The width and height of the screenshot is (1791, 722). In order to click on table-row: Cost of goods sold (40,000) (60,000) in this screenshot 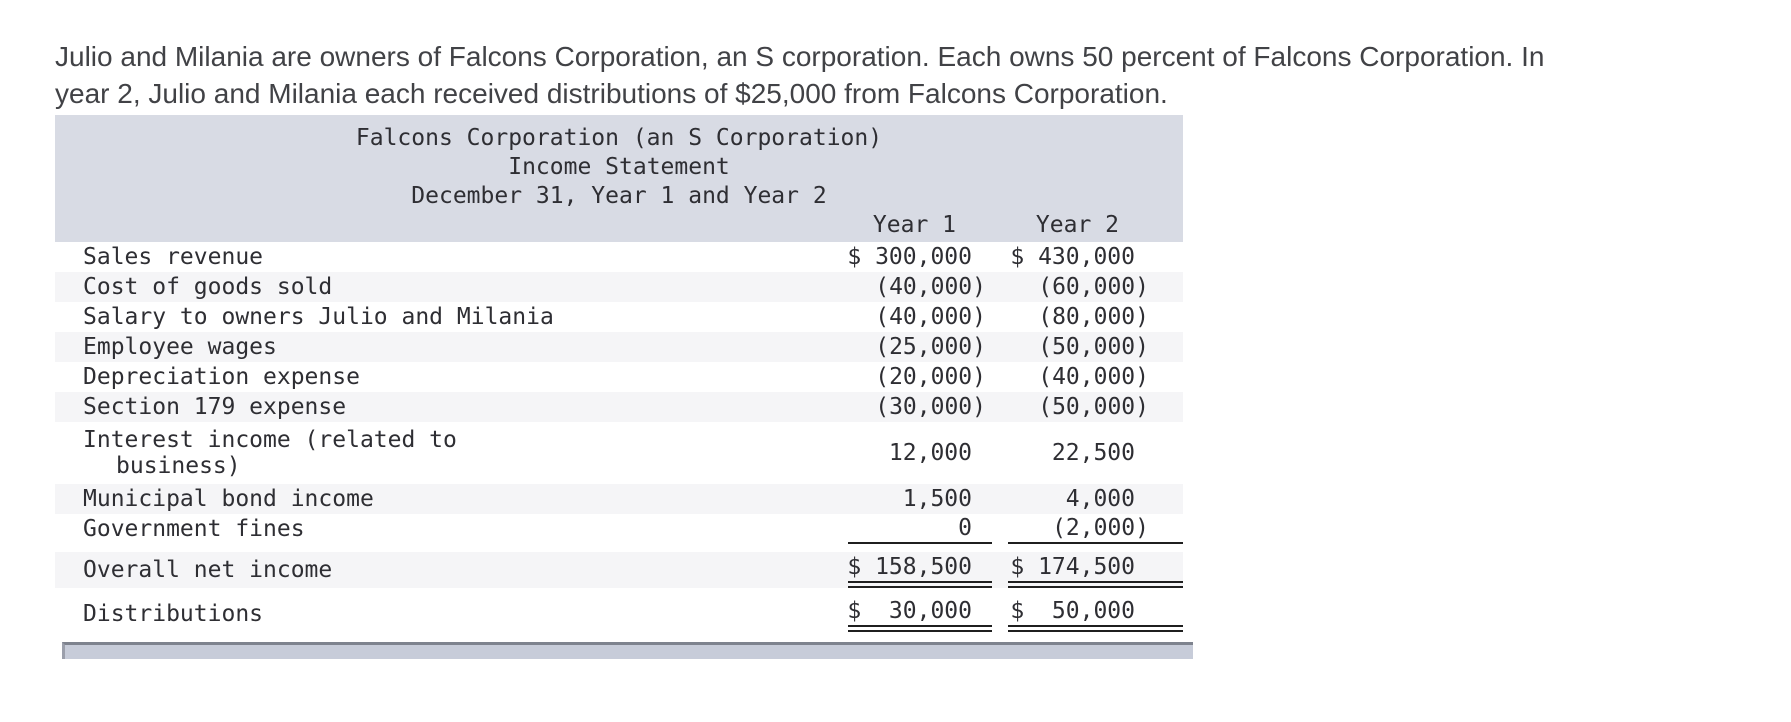, I will do `click(619, 287)`.